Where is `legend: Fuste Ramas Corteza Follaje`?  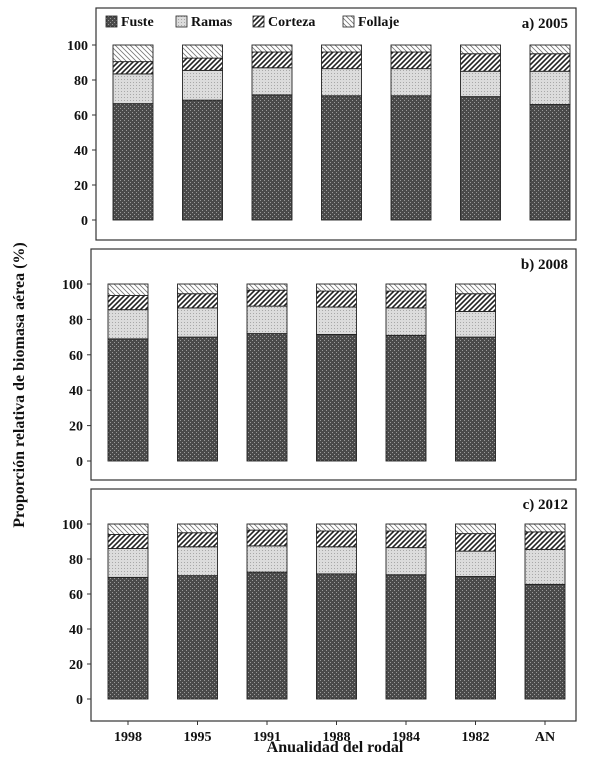
legend: Fuste Ramas Corteza Follaje is located at coordinates (252, 22).